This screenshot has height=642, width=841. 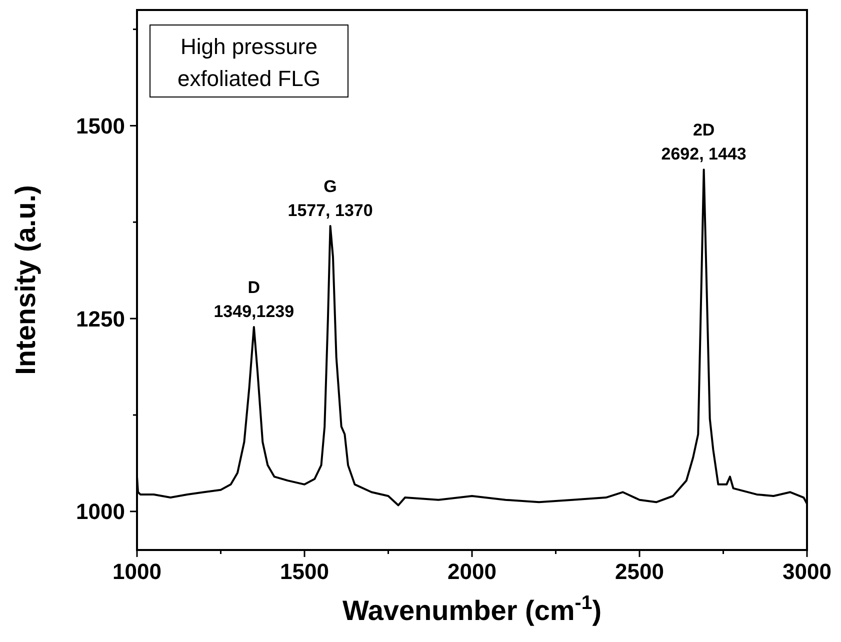 I want to click on y-tick-label: 1000, so click(x=100, y=511).